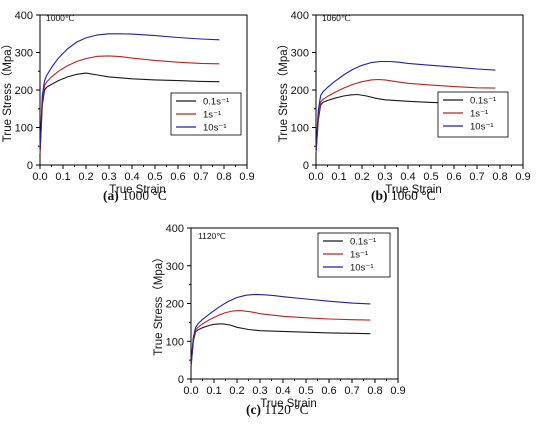 The image size is (550, 429). I want to click on panel-caption: (a) 1000 °C, so click(135, 195).